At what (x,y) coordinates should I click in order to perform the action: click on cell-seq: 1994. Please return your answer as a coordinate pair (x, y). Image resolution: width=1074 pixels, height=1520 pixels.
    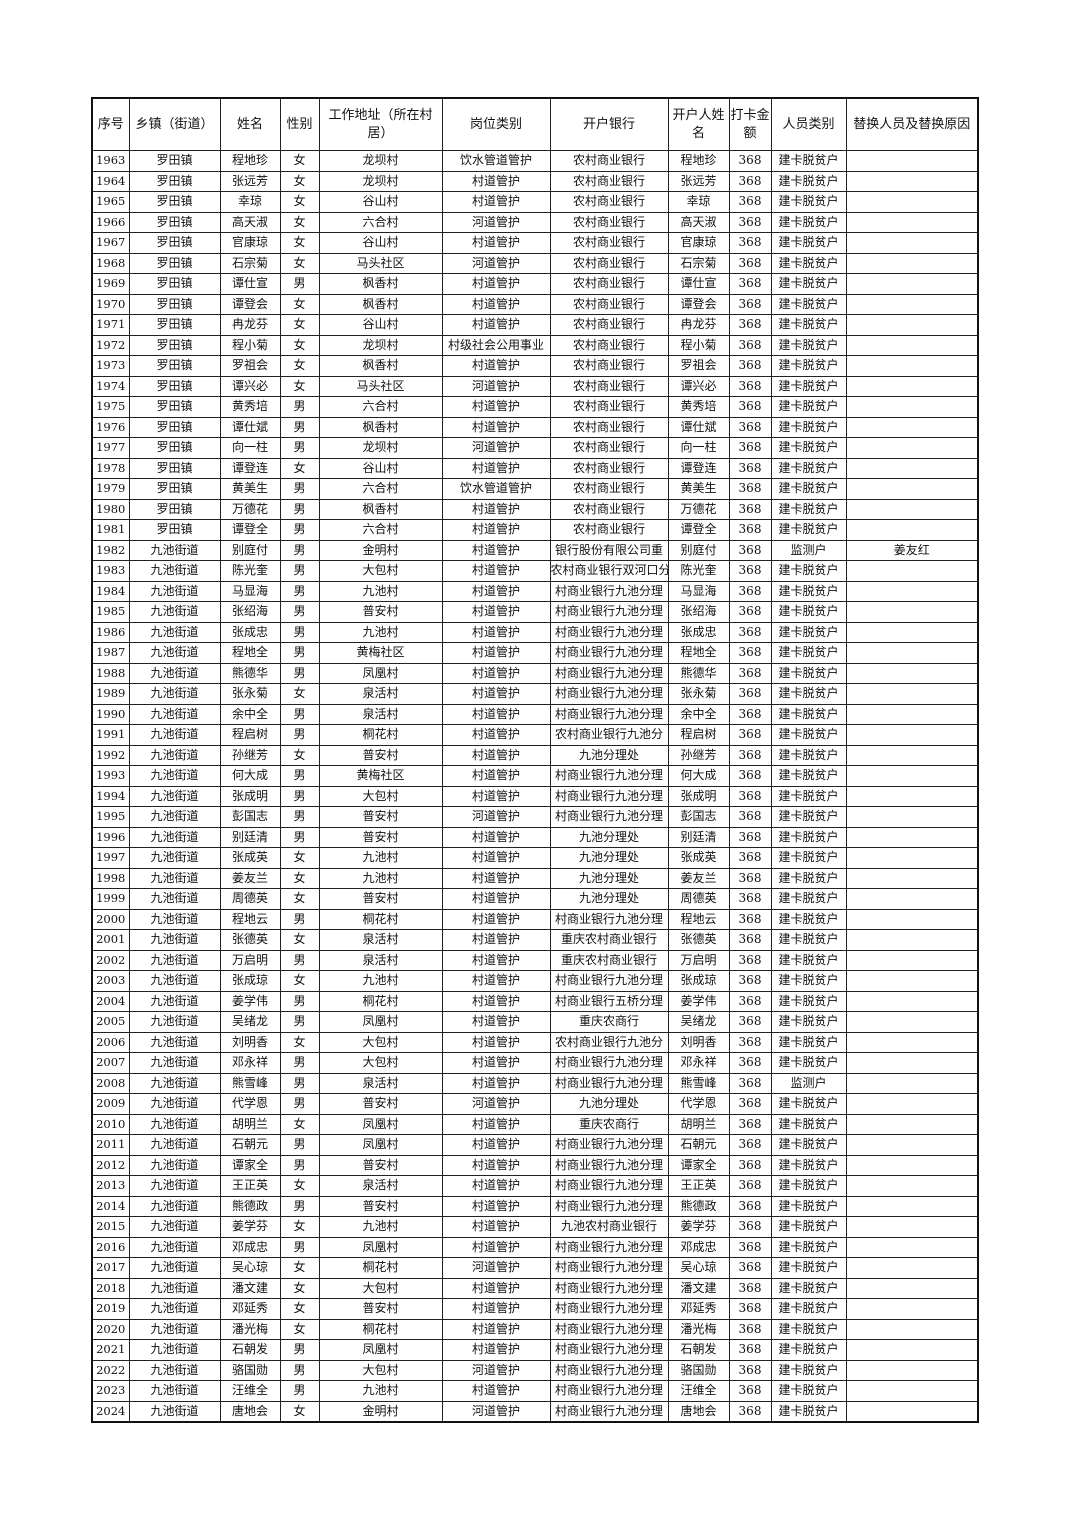
    Looking at the image, I should click on (110, 796).